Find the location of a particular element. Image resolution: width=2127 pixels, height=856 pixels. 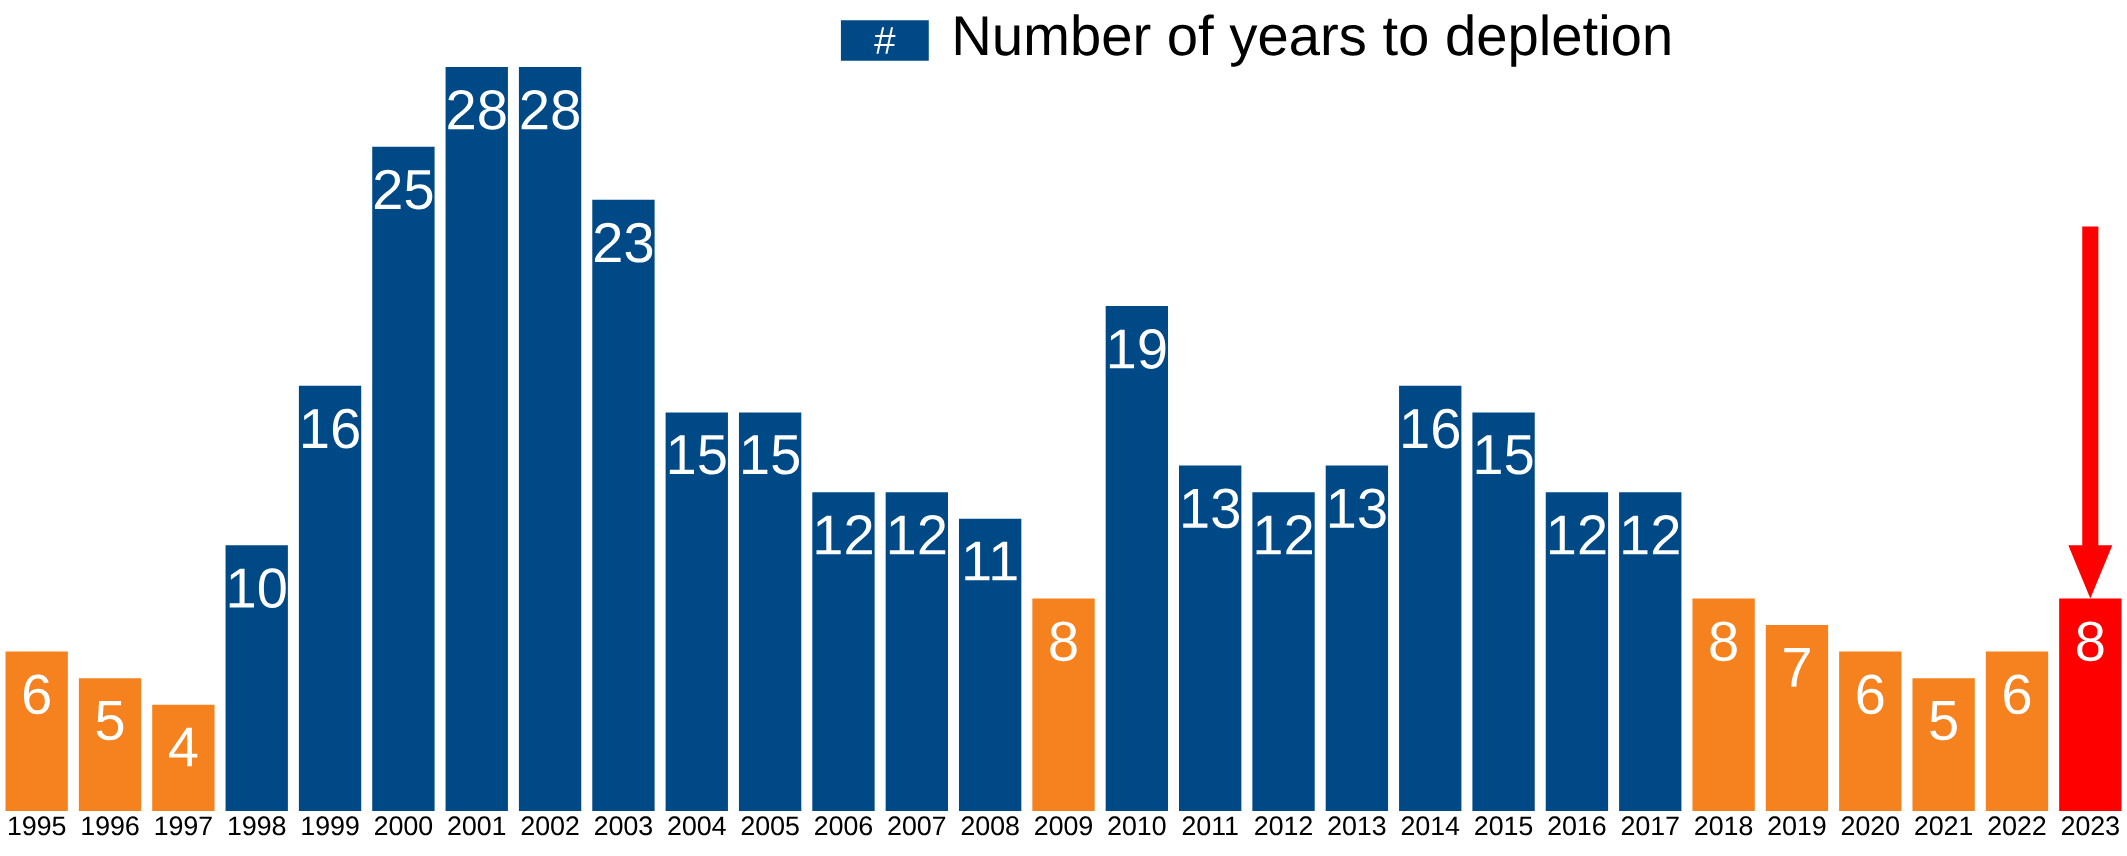

x-tick-label: 2021 is located at coordinates (1944, 826).